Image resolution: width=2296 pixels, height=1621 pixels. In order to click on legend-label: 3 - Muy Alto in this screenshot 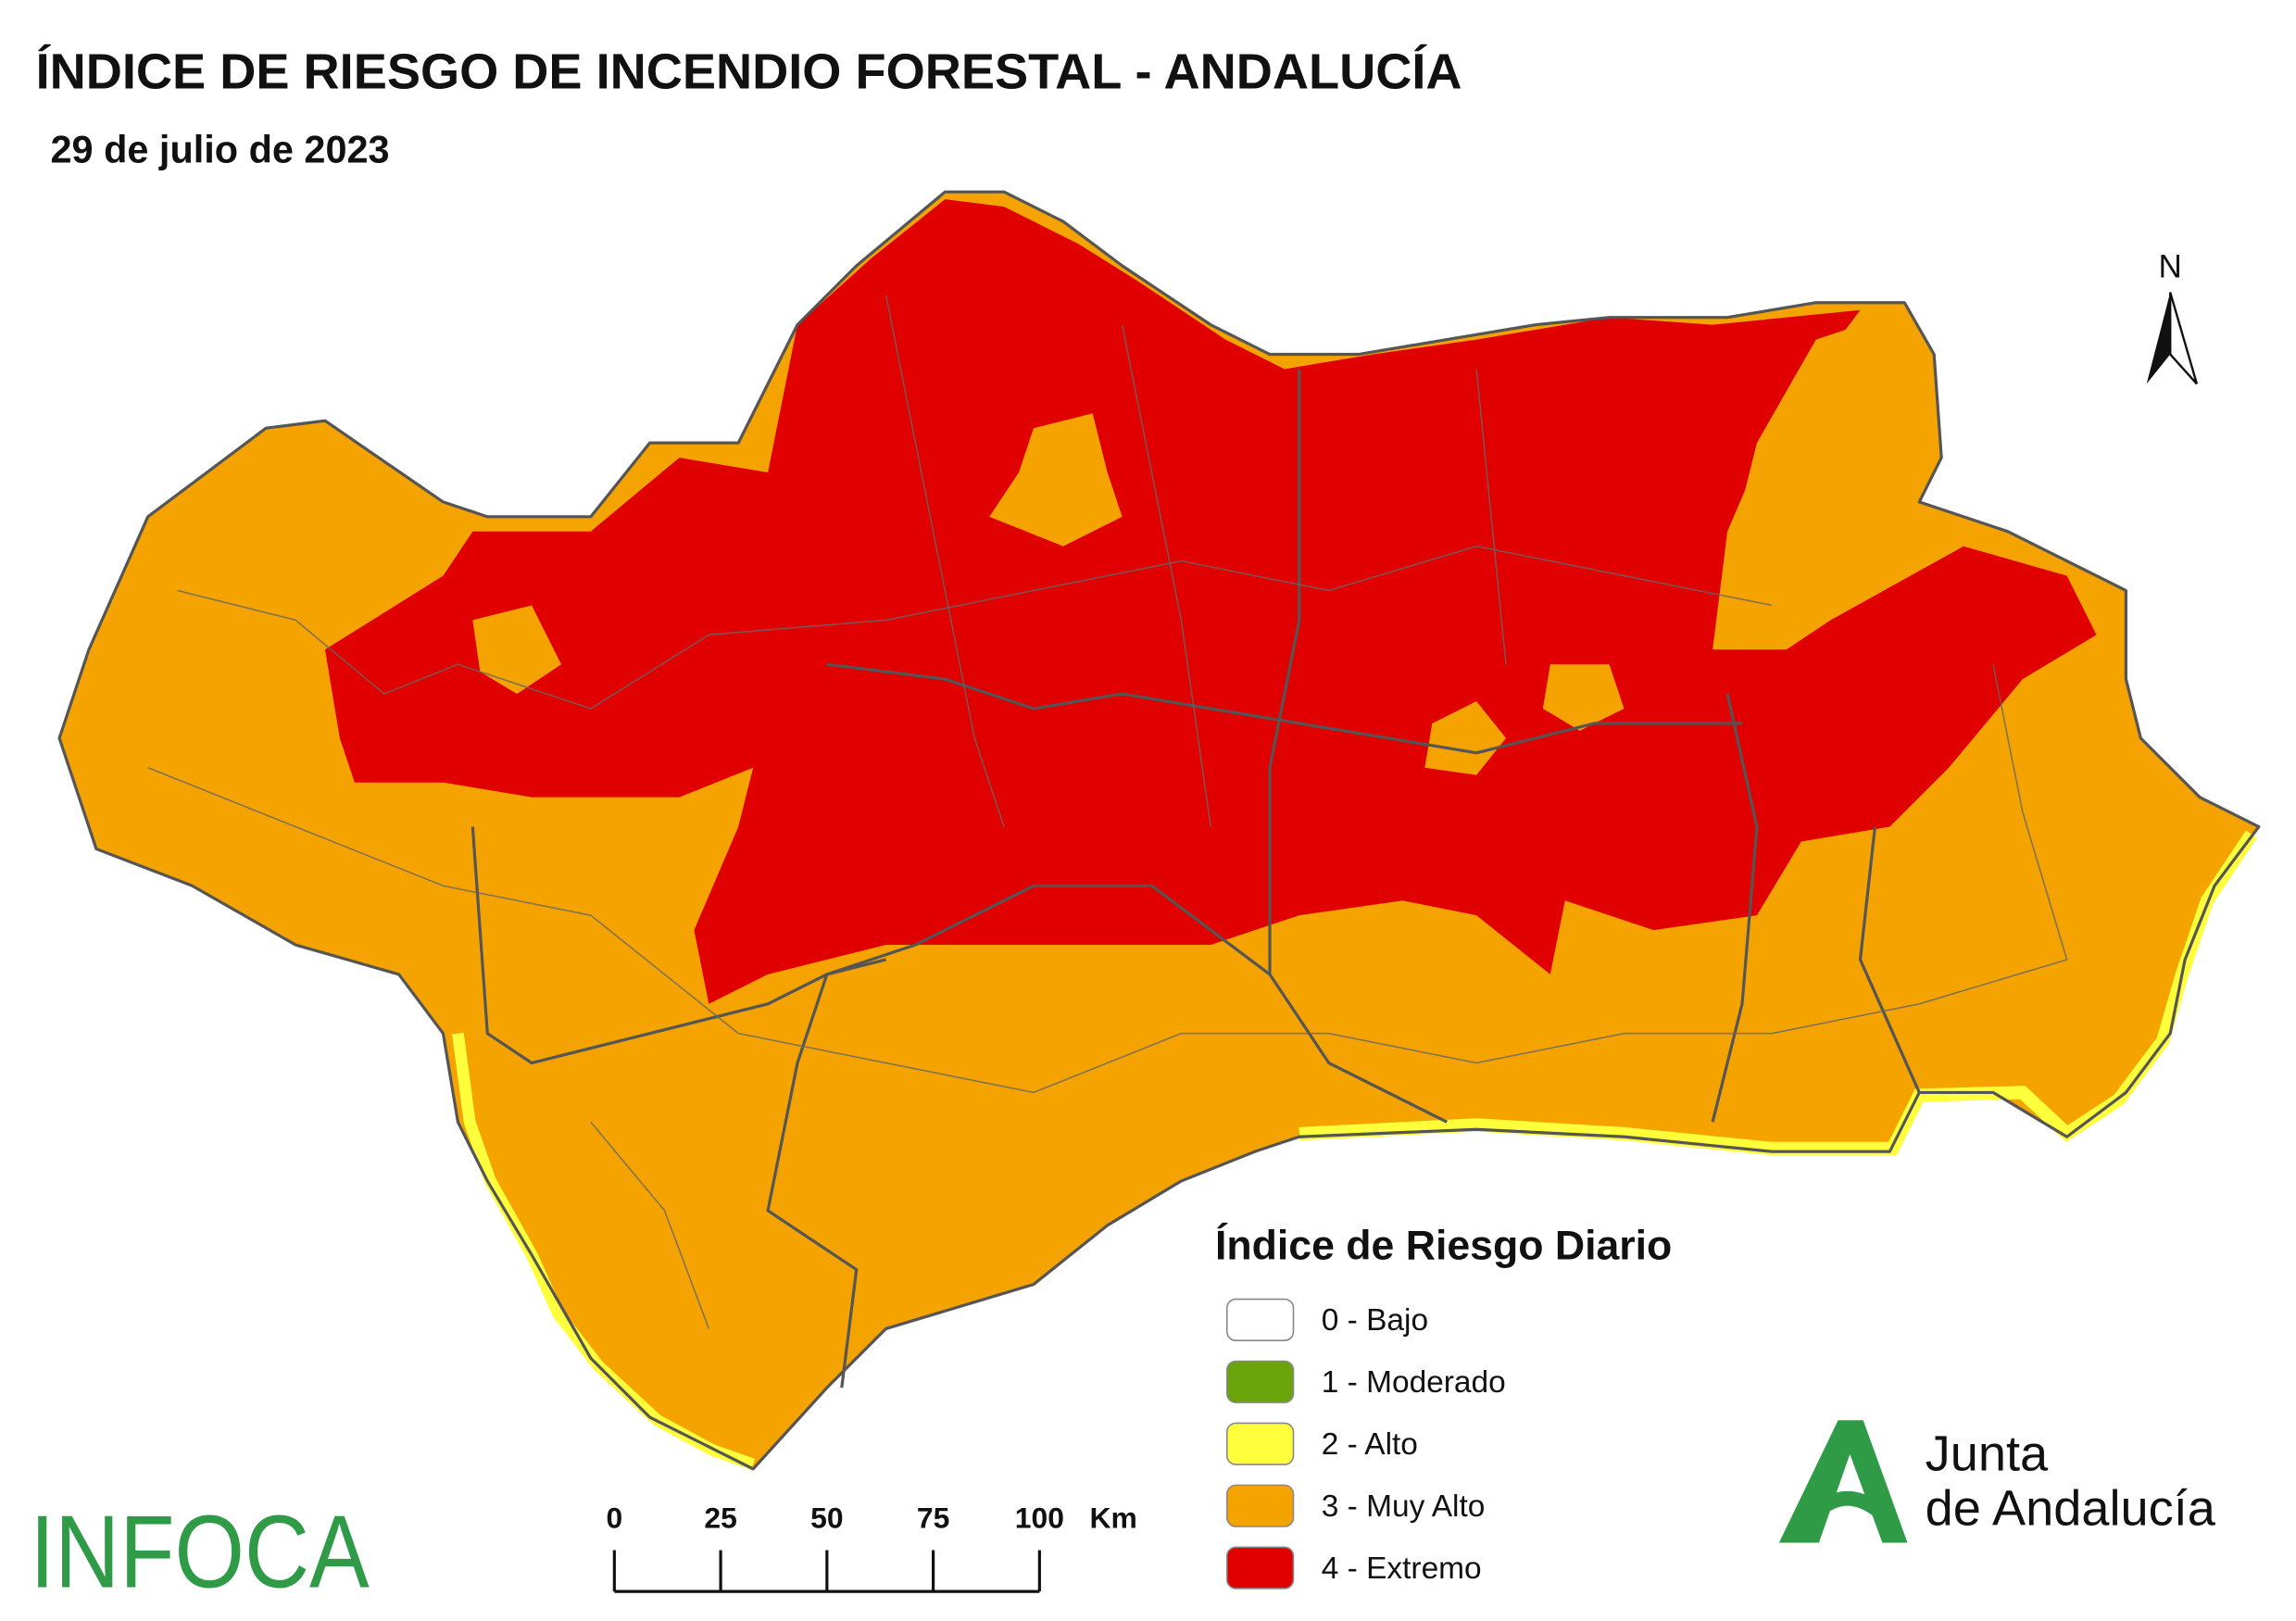, I will do `click(1404, 1506)`.